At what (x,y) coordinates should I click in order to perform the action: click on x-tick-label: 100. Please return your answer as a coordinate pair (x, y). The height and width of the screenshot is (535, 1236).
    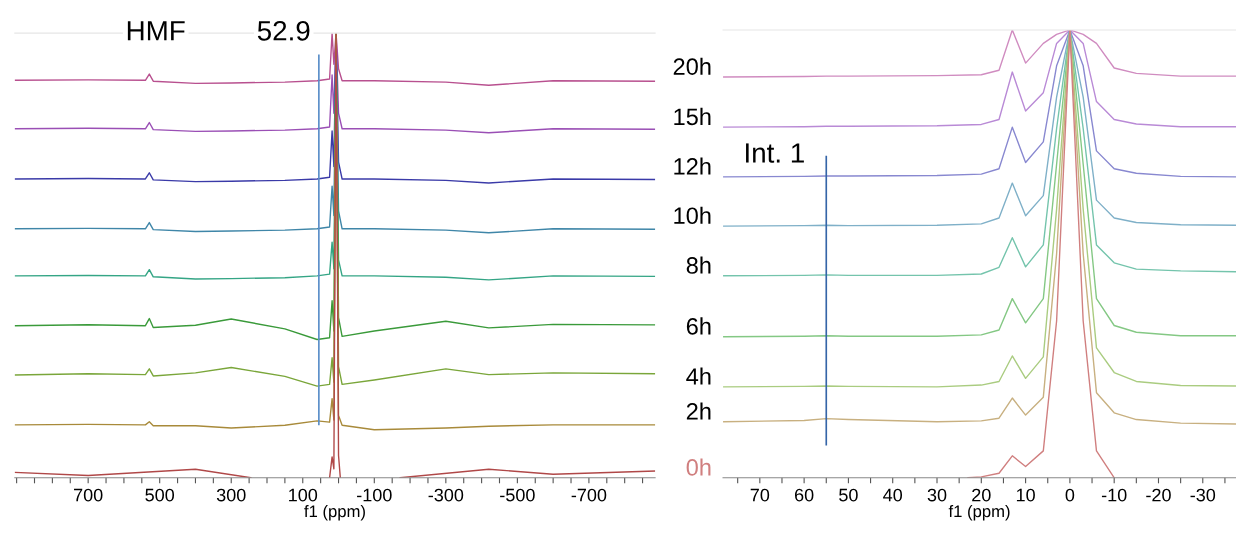
    Looking at the image, I should click on (303, 495).